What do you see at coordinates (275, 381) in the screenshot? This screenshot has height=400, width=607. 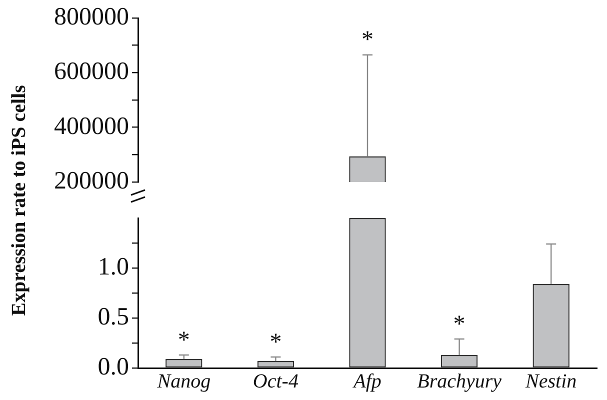 I see `x-tick-label: Oct-4` at bounding box center [275, 381].